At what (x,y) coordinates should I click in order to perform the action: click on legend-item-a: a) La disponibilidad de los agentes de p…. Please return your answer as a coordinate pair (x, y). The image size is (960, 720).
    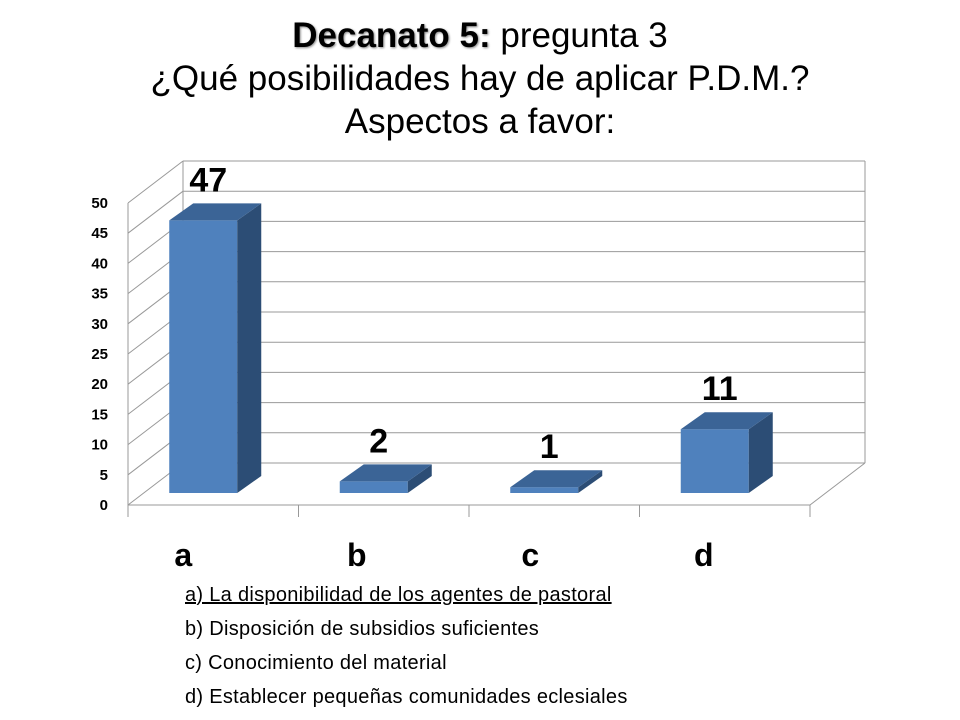
    Looking at the image, I should click on (398, 595).